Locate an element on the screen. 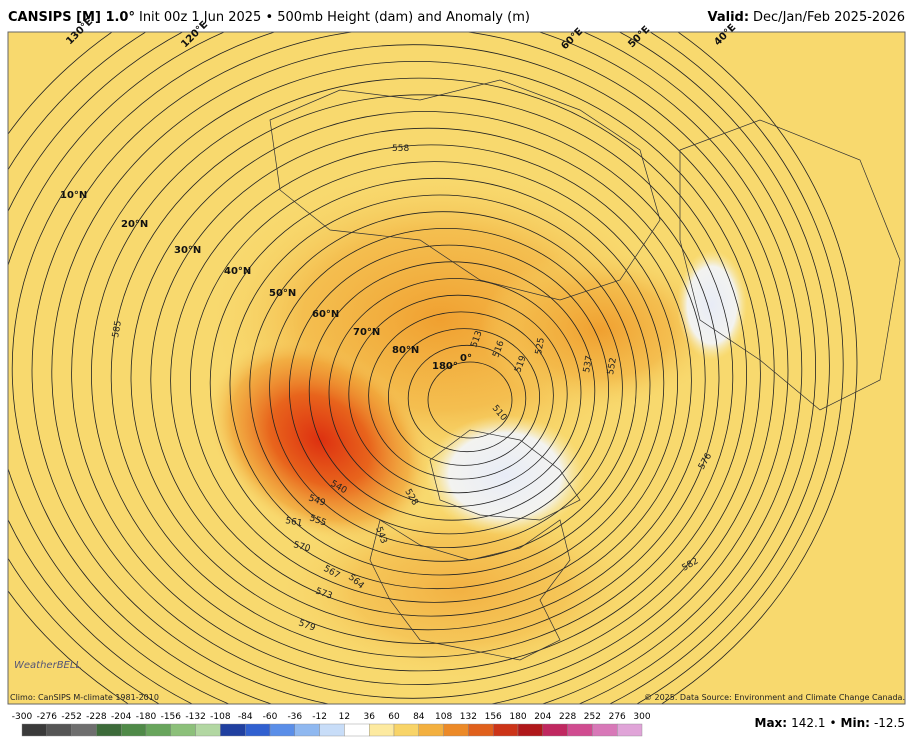 This screenshot has height=754, width=913. contour-label: 561 is located at coordinates (293, 522).